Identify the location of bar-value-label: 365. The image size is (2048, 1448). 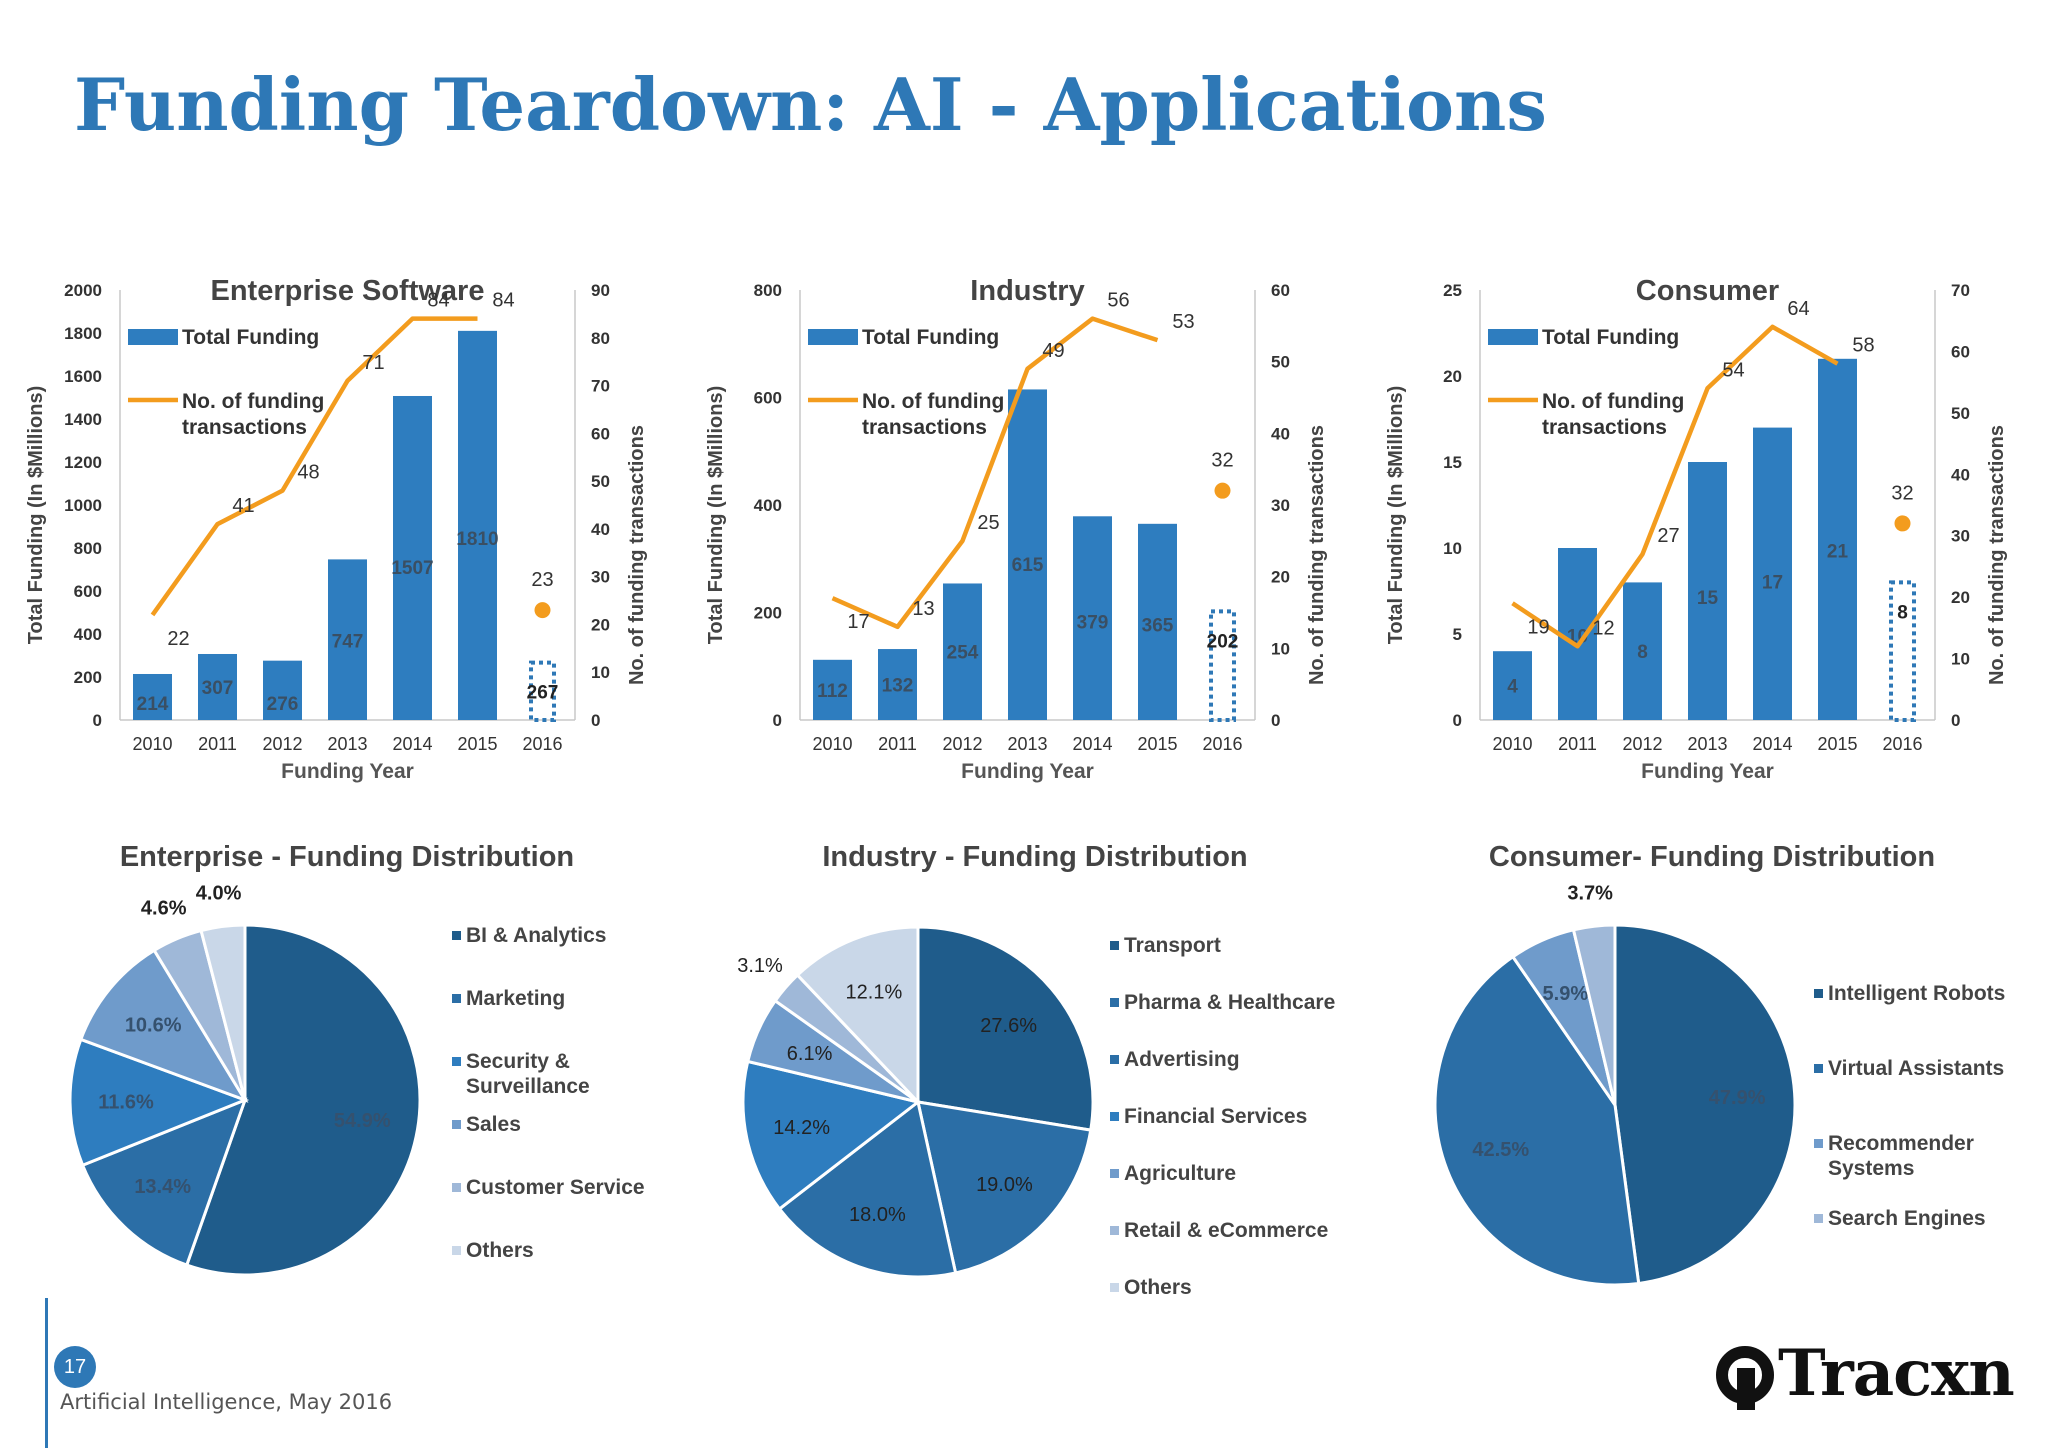
(1158, 626).